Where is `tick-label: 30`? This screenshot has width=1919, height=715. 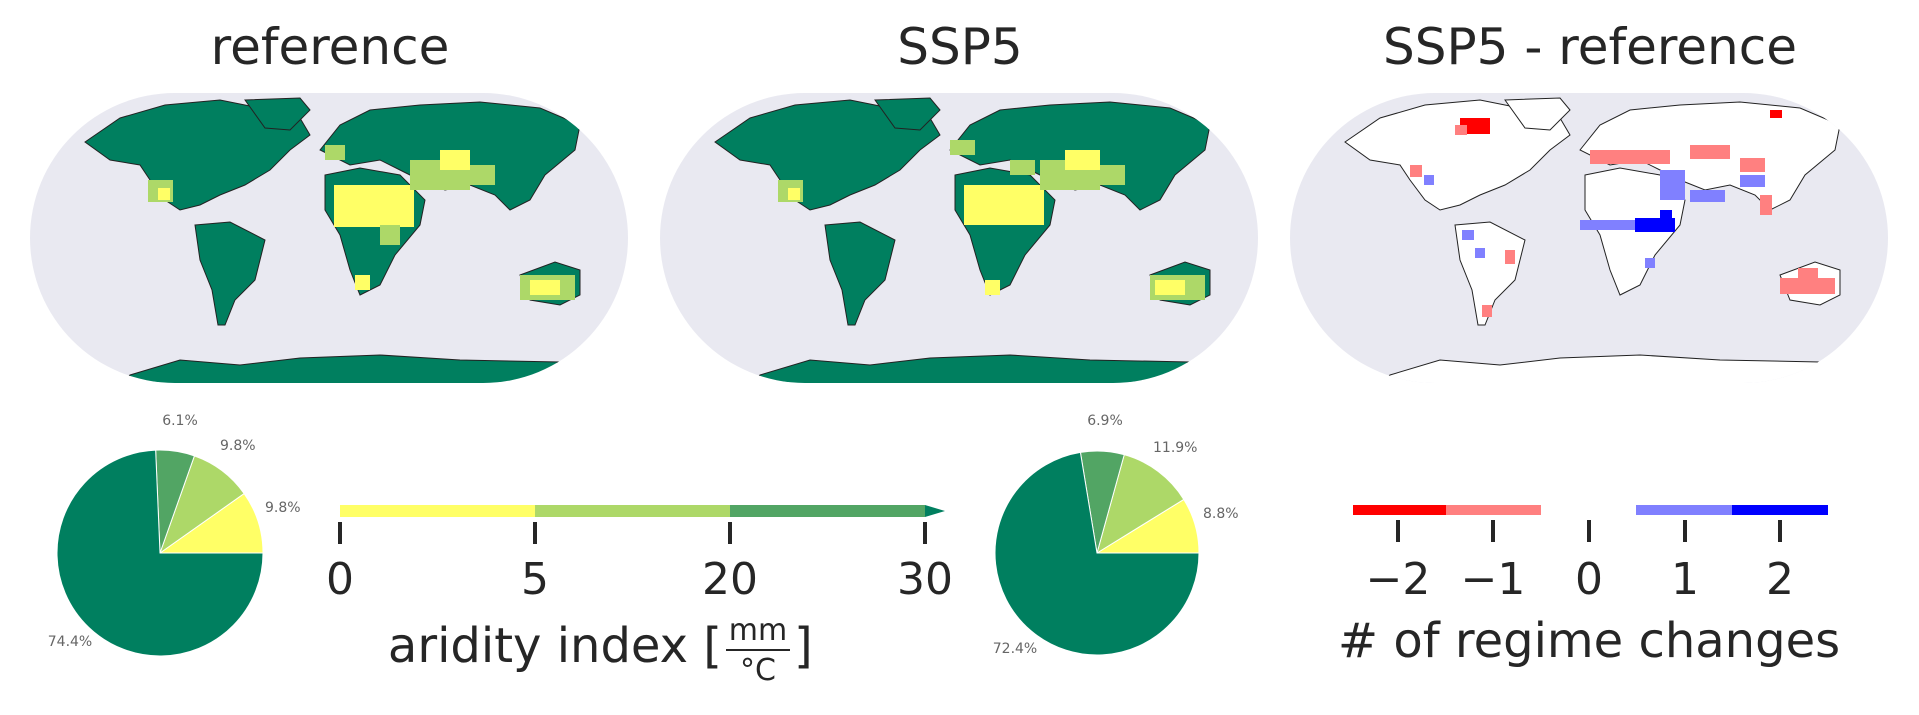
tick-label: 30 is located at coordinates (925, 579).